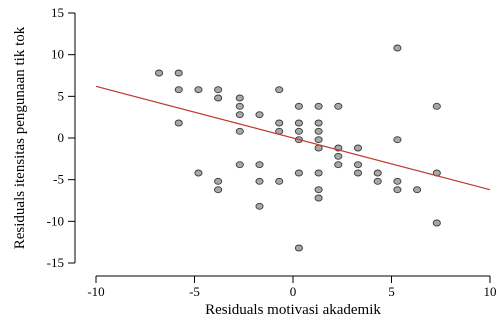 This screenshot has height=324, width=500. What do you see at coordinates (20, 137) in the screenshot?
I see `y-axis-title: Residuals itensitas pengunaan tik tok` at bounding box center [20, 137].